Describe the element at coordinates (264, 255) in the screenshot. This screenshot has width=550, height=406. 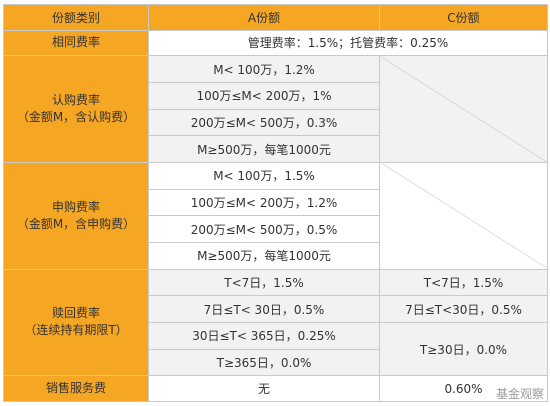
I see `purchase-tier-4: M≥500万，每笔1000元` at that location.